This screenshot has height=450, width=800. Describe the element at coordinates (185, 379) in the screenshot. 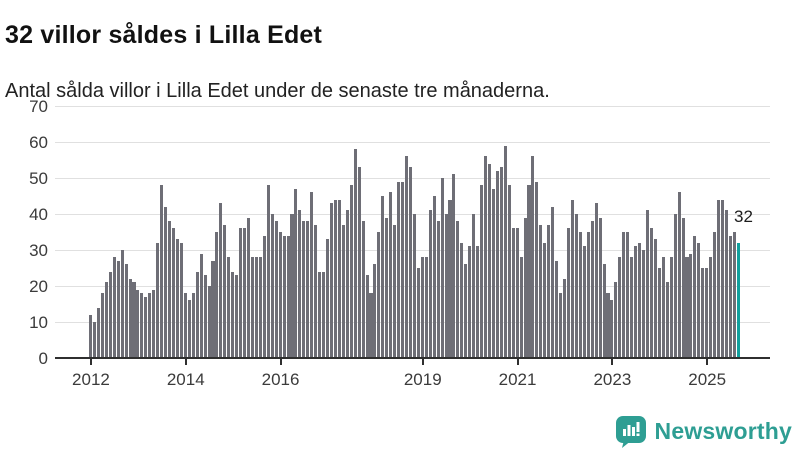

I see `x-axis-label: 2014` at that location.